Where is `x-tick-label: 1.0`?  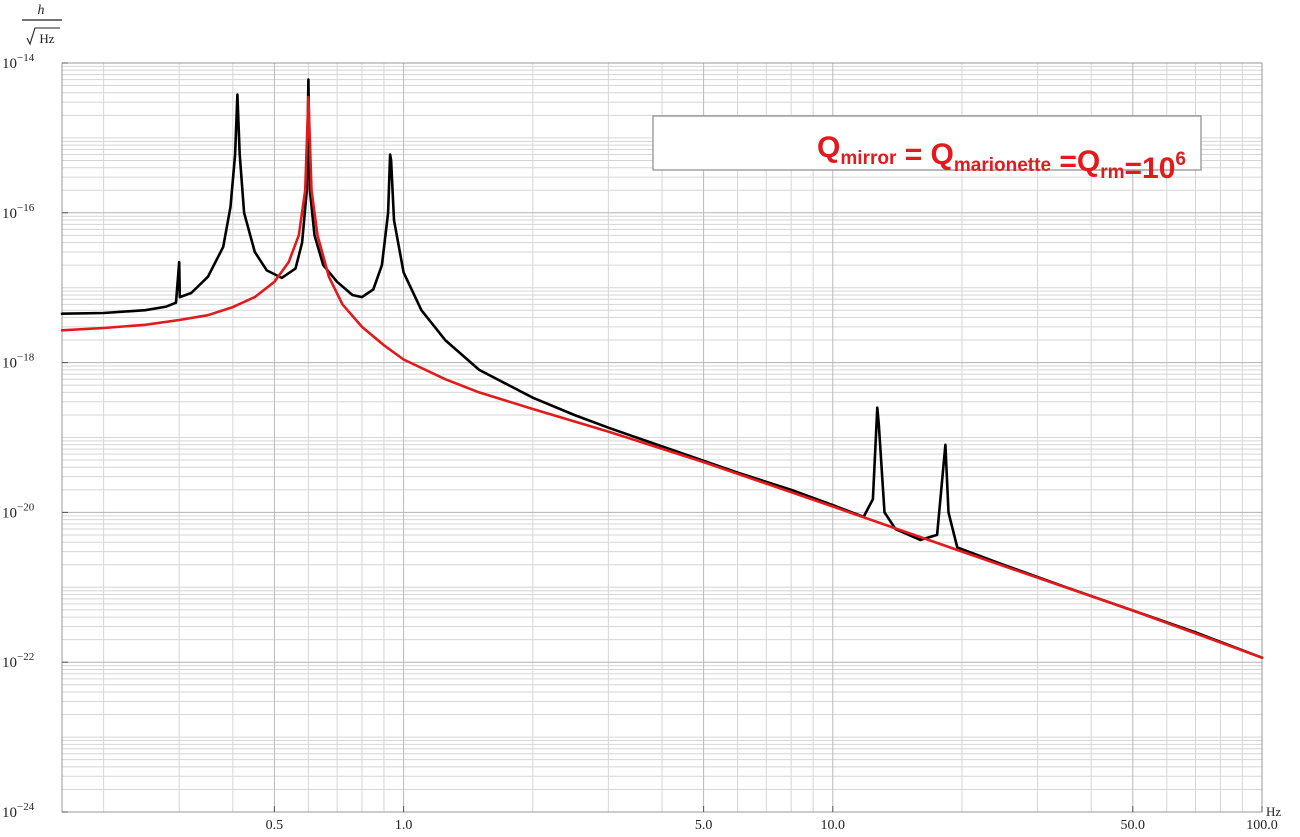 x-tick-label: 1.0 is located at coordinates (404, 825).